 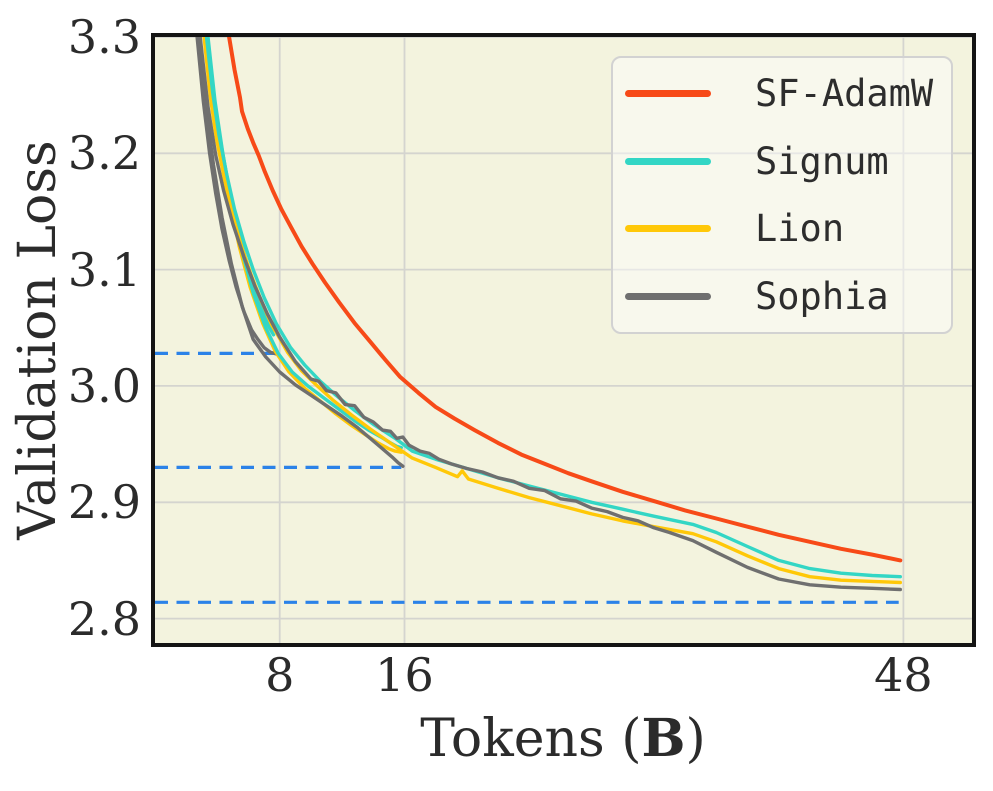 I want to click on legend-label-lion: Lion, so click(x=800, y=229).